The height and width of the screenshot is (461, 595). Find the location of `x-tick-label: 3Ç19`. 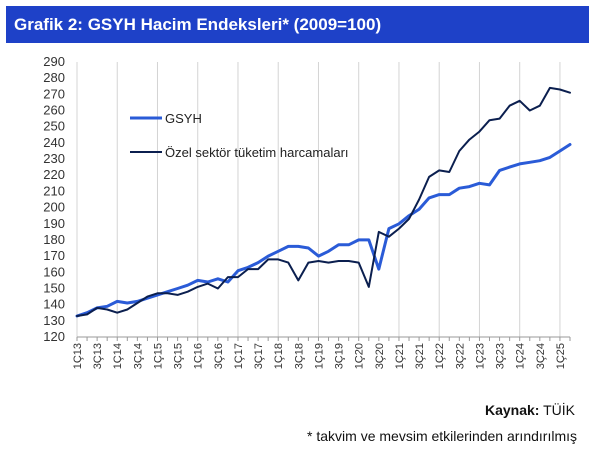

x-tick-label: 3Ç19 is located at coordinates (340, 356).